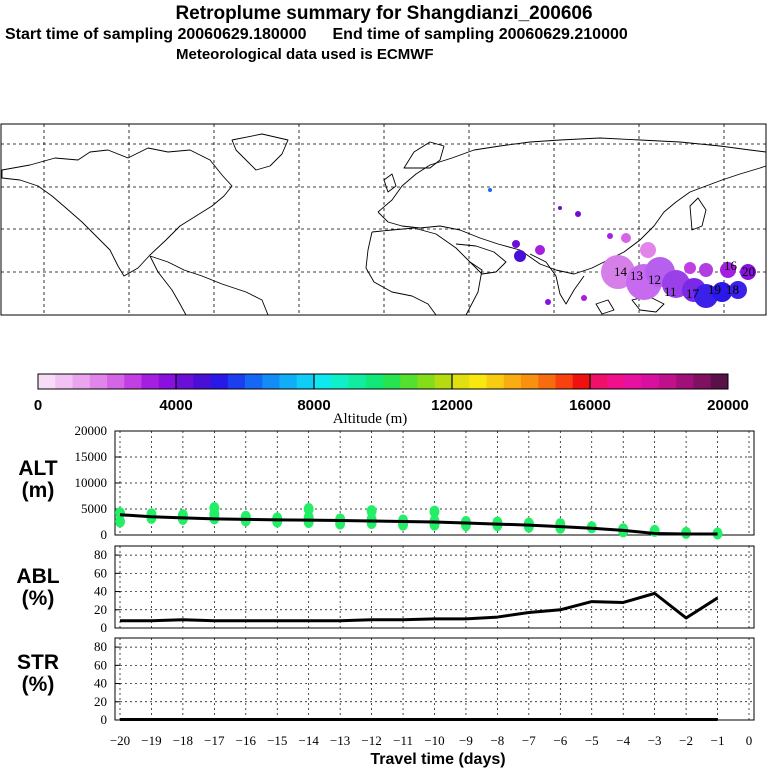 This screenshot has height=768, width=768. I want to click on abl-panel-label: ABL (%), so click(38, 588).